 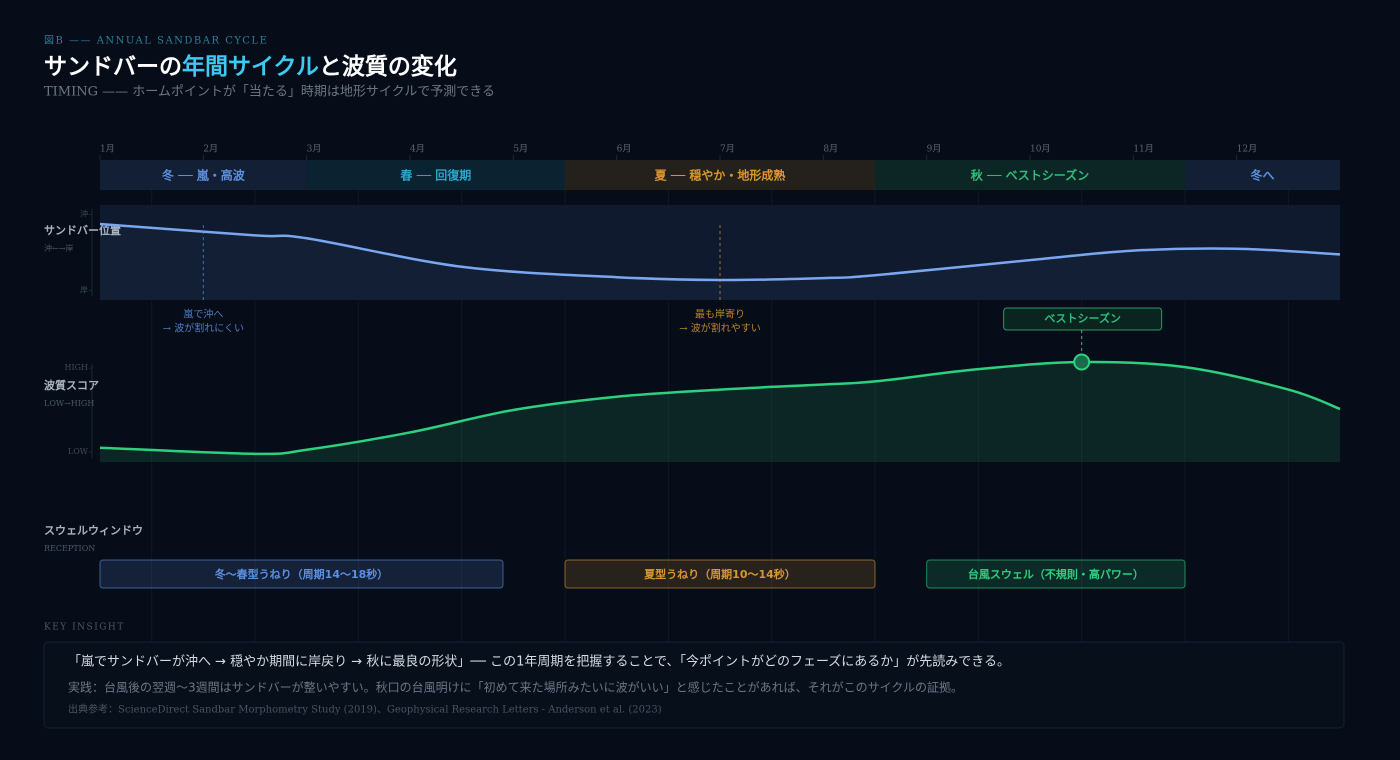 I want to click on swell-label: 夏型うねり（周期10〜14秒）, so click(x=720, y=574).